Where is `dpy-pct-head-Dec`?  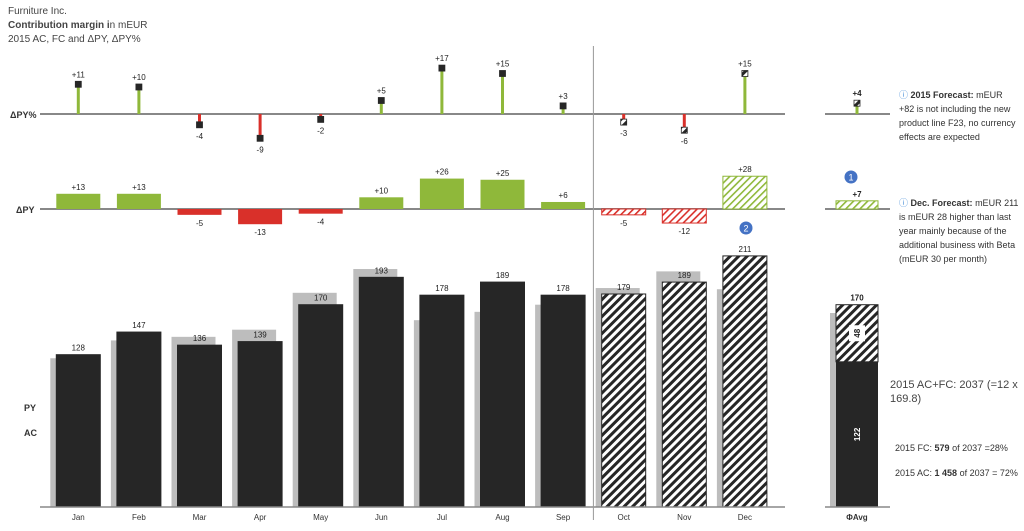 dpy-pct-head-Dec is located at coordinates (745, 73).